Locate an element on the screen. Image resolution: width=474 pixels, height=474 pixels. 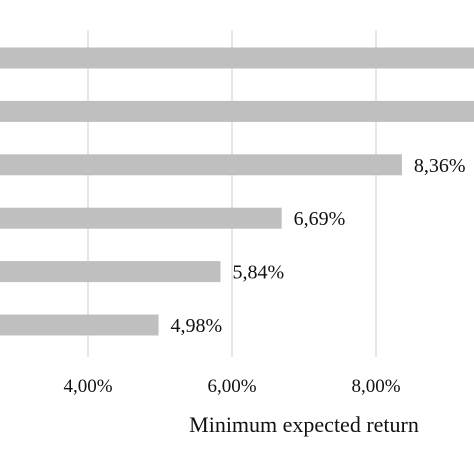
x-tick-label: 6,00% is located at coordinates (231, 386).